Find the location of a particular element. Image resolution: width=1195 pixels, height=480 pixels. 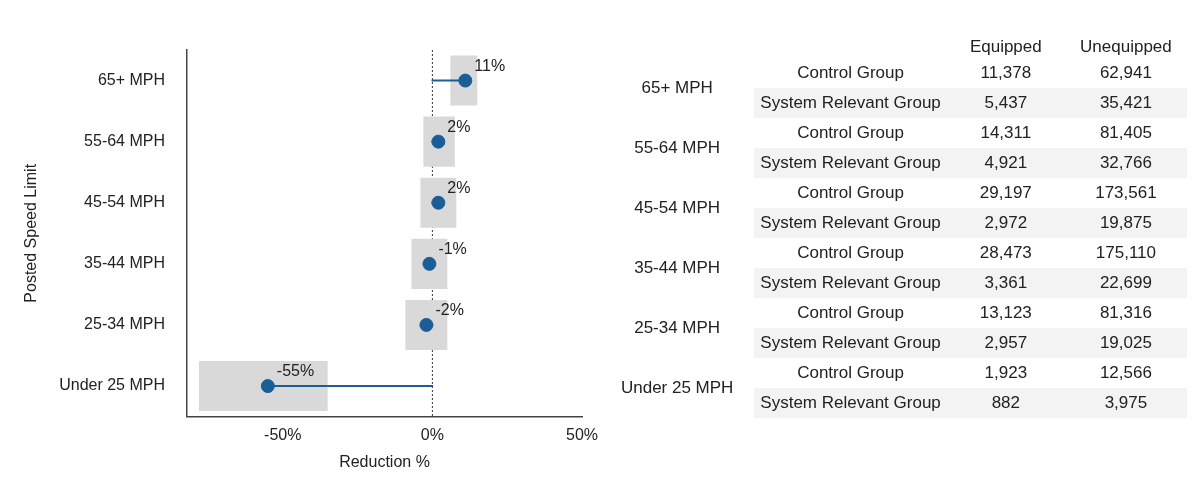

text: 32,766 is located at coordinates (1125, 162).